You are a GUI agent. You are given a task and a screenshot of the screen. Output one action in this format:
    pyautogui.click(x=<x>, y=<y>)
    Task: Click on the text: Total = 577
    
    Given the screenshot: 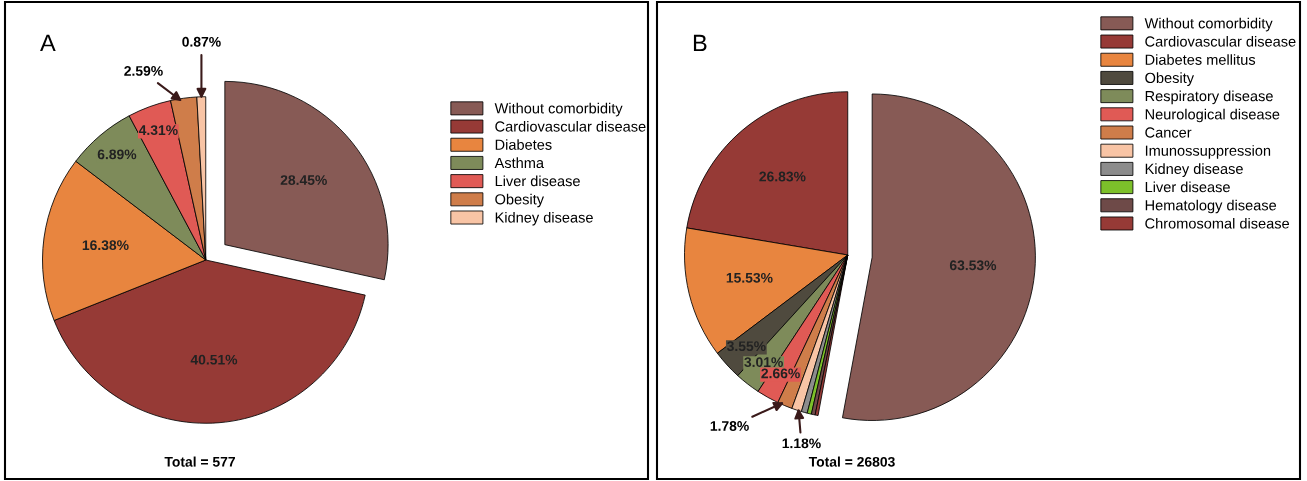 What is the action you would take?
    pyautogui.click(x=199, y=461)
    